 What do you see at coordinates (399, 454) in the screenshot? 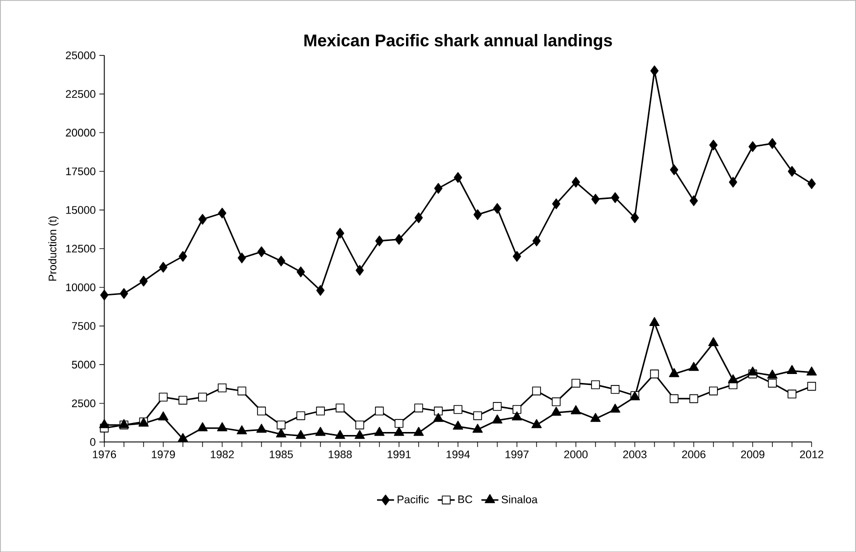
I see `x-tick-label: 1991` at bounding box center [399, 454].